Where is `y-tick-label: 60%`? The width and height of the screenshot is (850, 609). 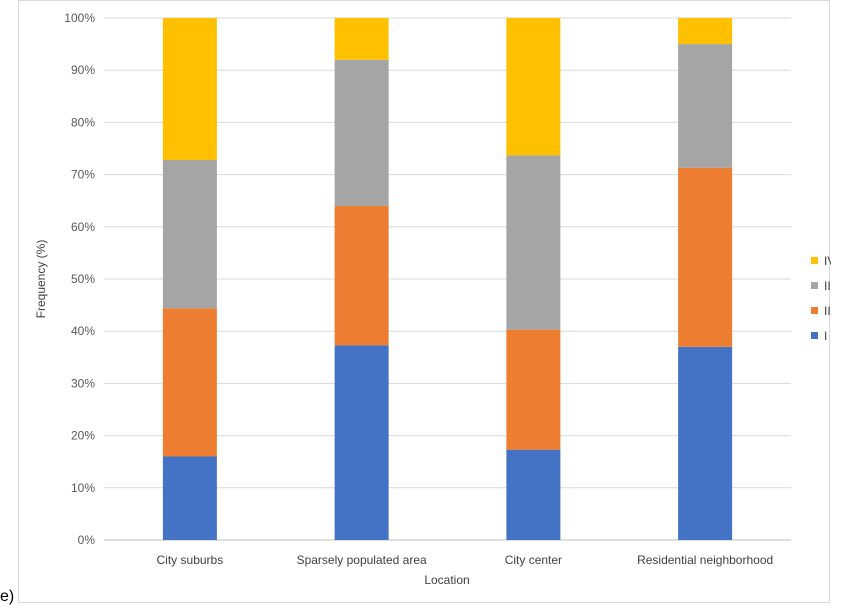
y-tick-label: 60% is located at coordinates (83, 227).